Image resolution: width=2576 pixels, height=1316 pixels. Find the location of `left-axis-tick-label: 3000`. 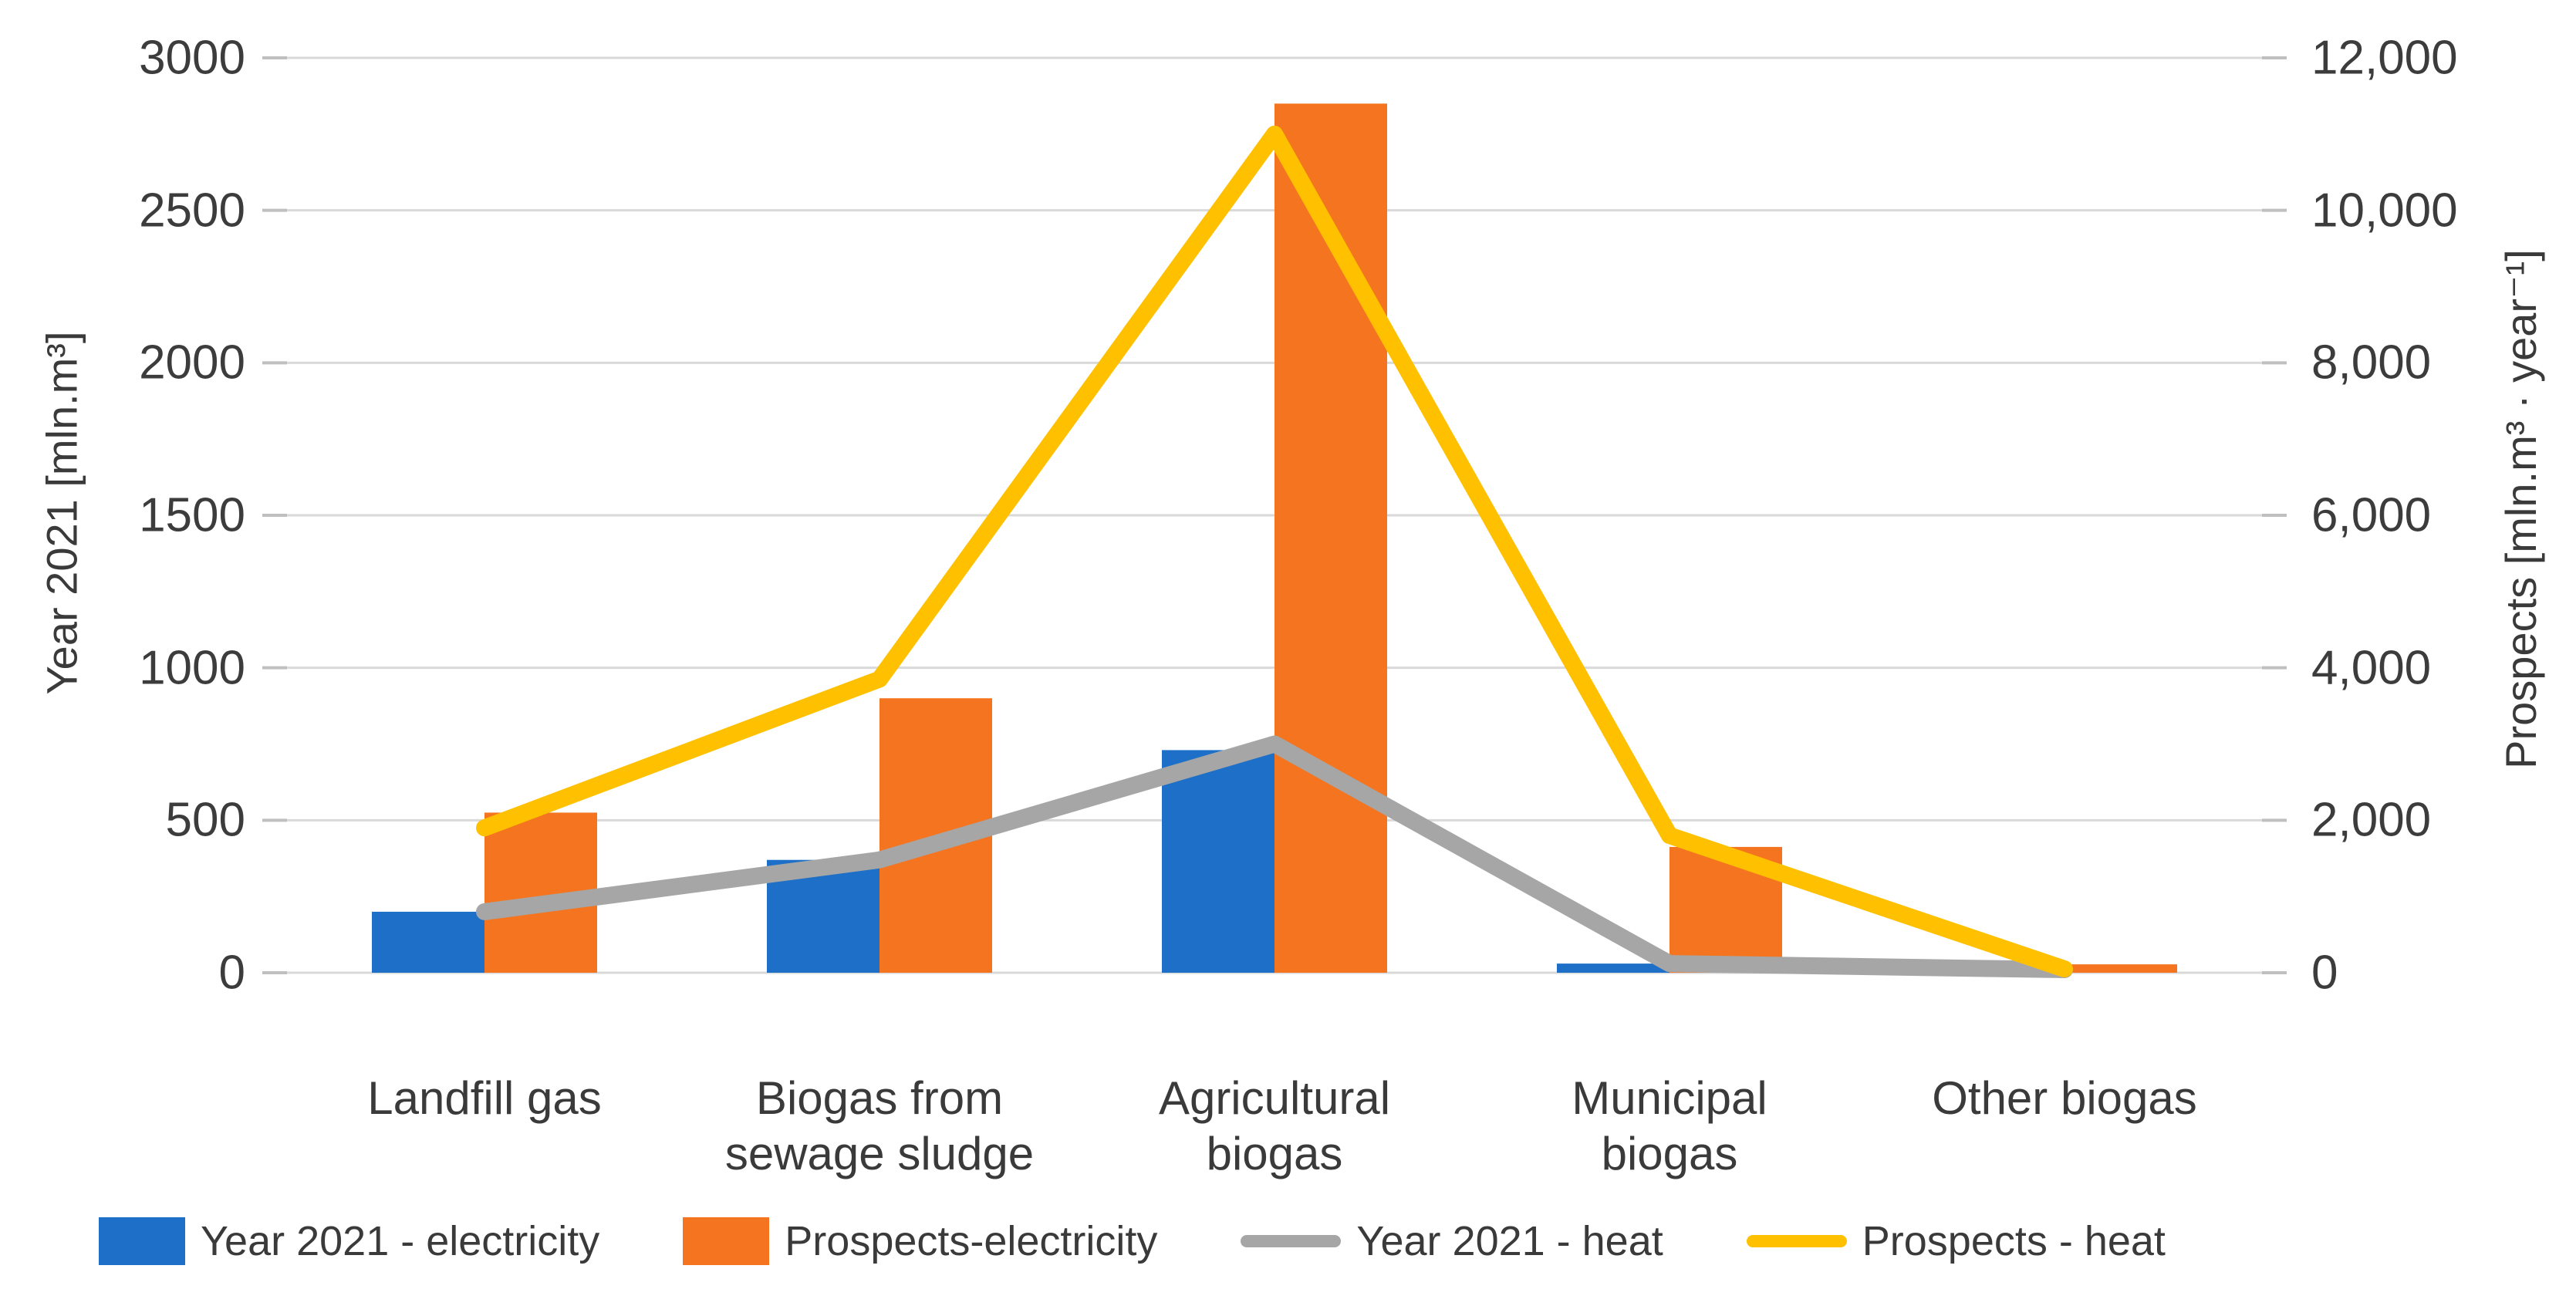

left-axis-tick-label: 3000 is located at coordinates (192, 58).